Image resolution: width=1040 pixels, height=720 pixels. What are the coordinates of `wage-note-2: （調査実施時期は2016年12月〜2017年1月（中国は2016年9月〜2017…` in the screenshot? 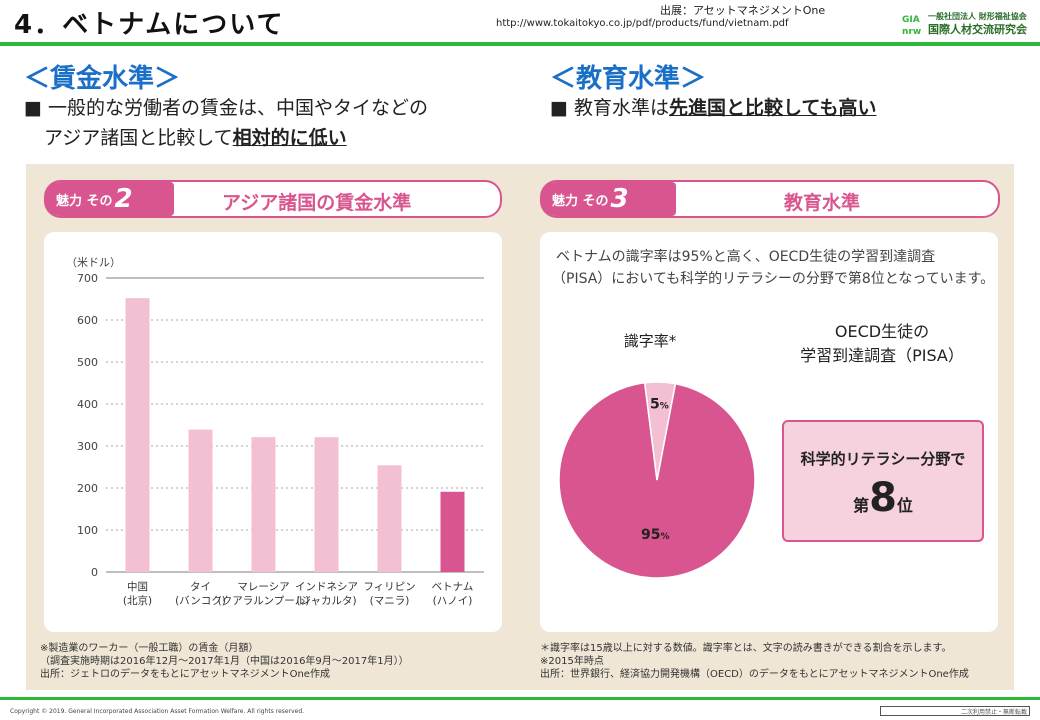 It's located at (224, 661).